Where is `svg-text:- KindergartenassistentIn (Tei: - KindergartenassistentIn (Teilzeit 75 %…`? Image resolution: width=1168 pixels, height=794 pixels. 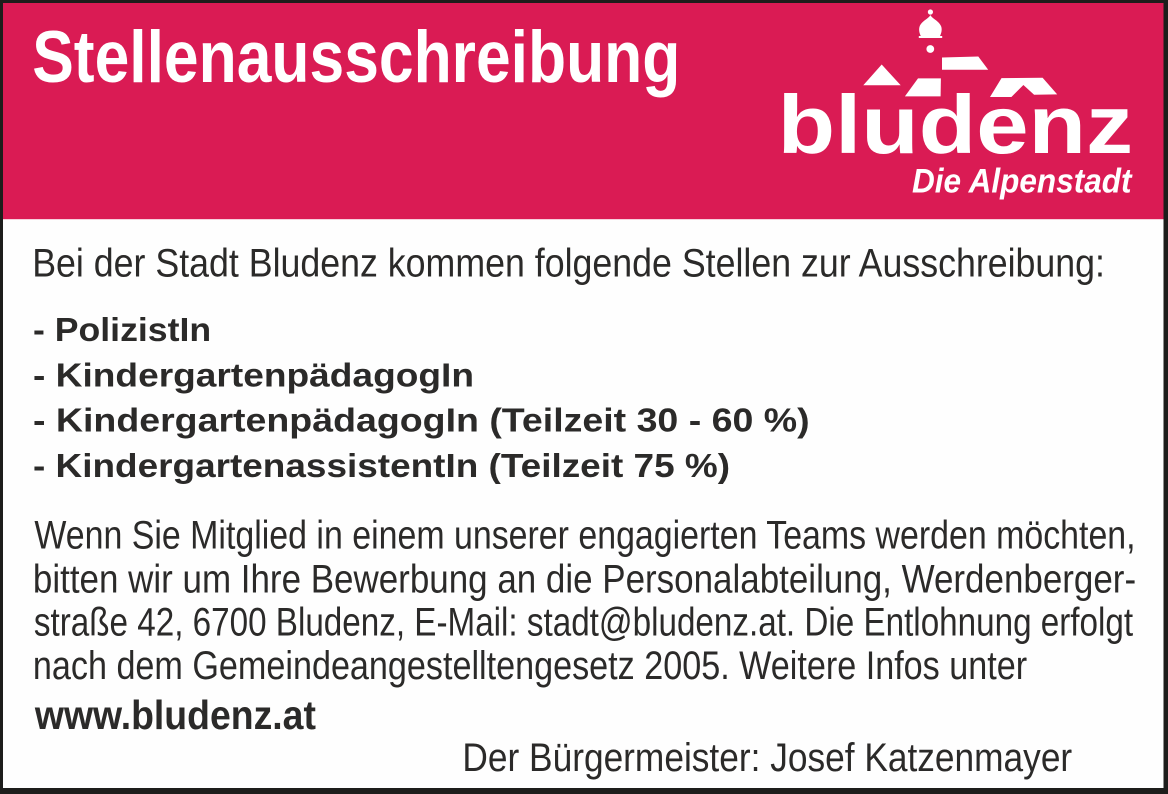 svg-text:- KindergartenassistentIn (Tei: - KindergartenassistentIn (Teilzeit 75 %… is located at coordinates (381, 465).